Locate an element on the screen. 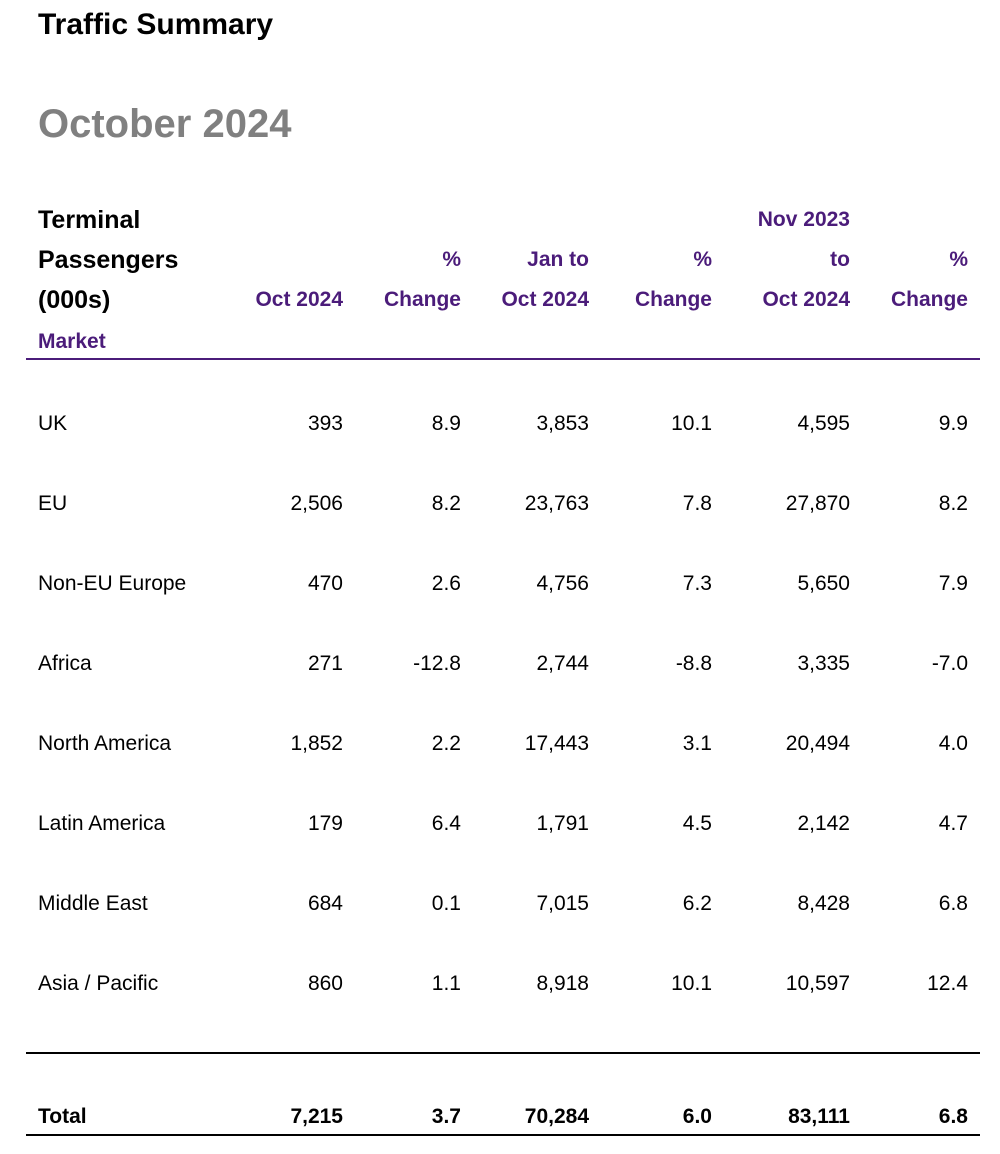 The image size is (1000, 1154). document-title: Traffic Summary is located at coordinates (156, 24).